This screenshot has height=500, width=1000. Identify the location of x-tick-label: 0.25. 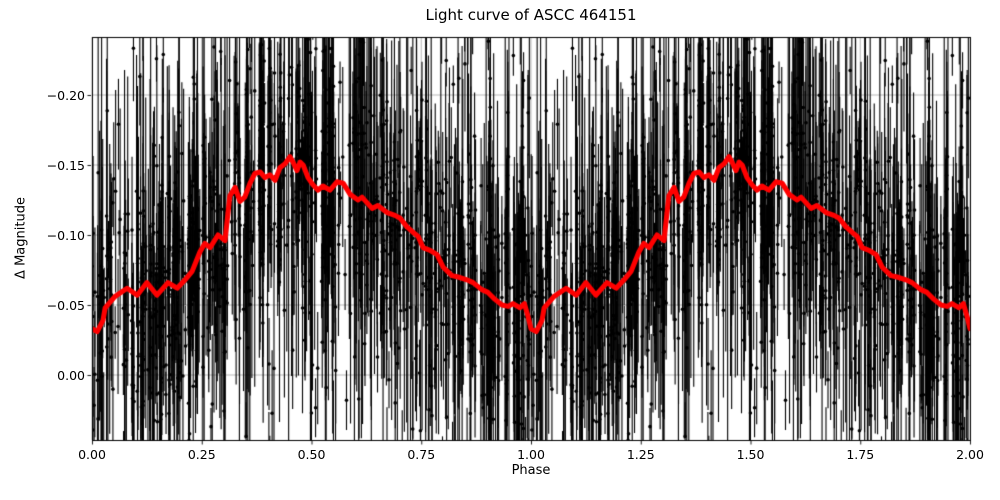
(201, 454).